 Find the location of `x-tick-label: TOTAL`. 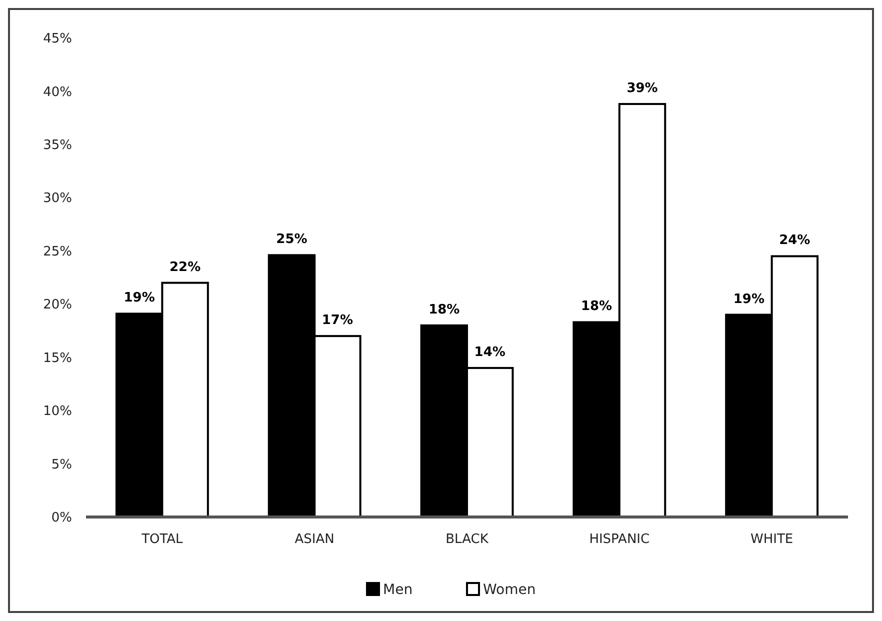

x-tick-label: TOTAL is located at coordinates (162, 539).